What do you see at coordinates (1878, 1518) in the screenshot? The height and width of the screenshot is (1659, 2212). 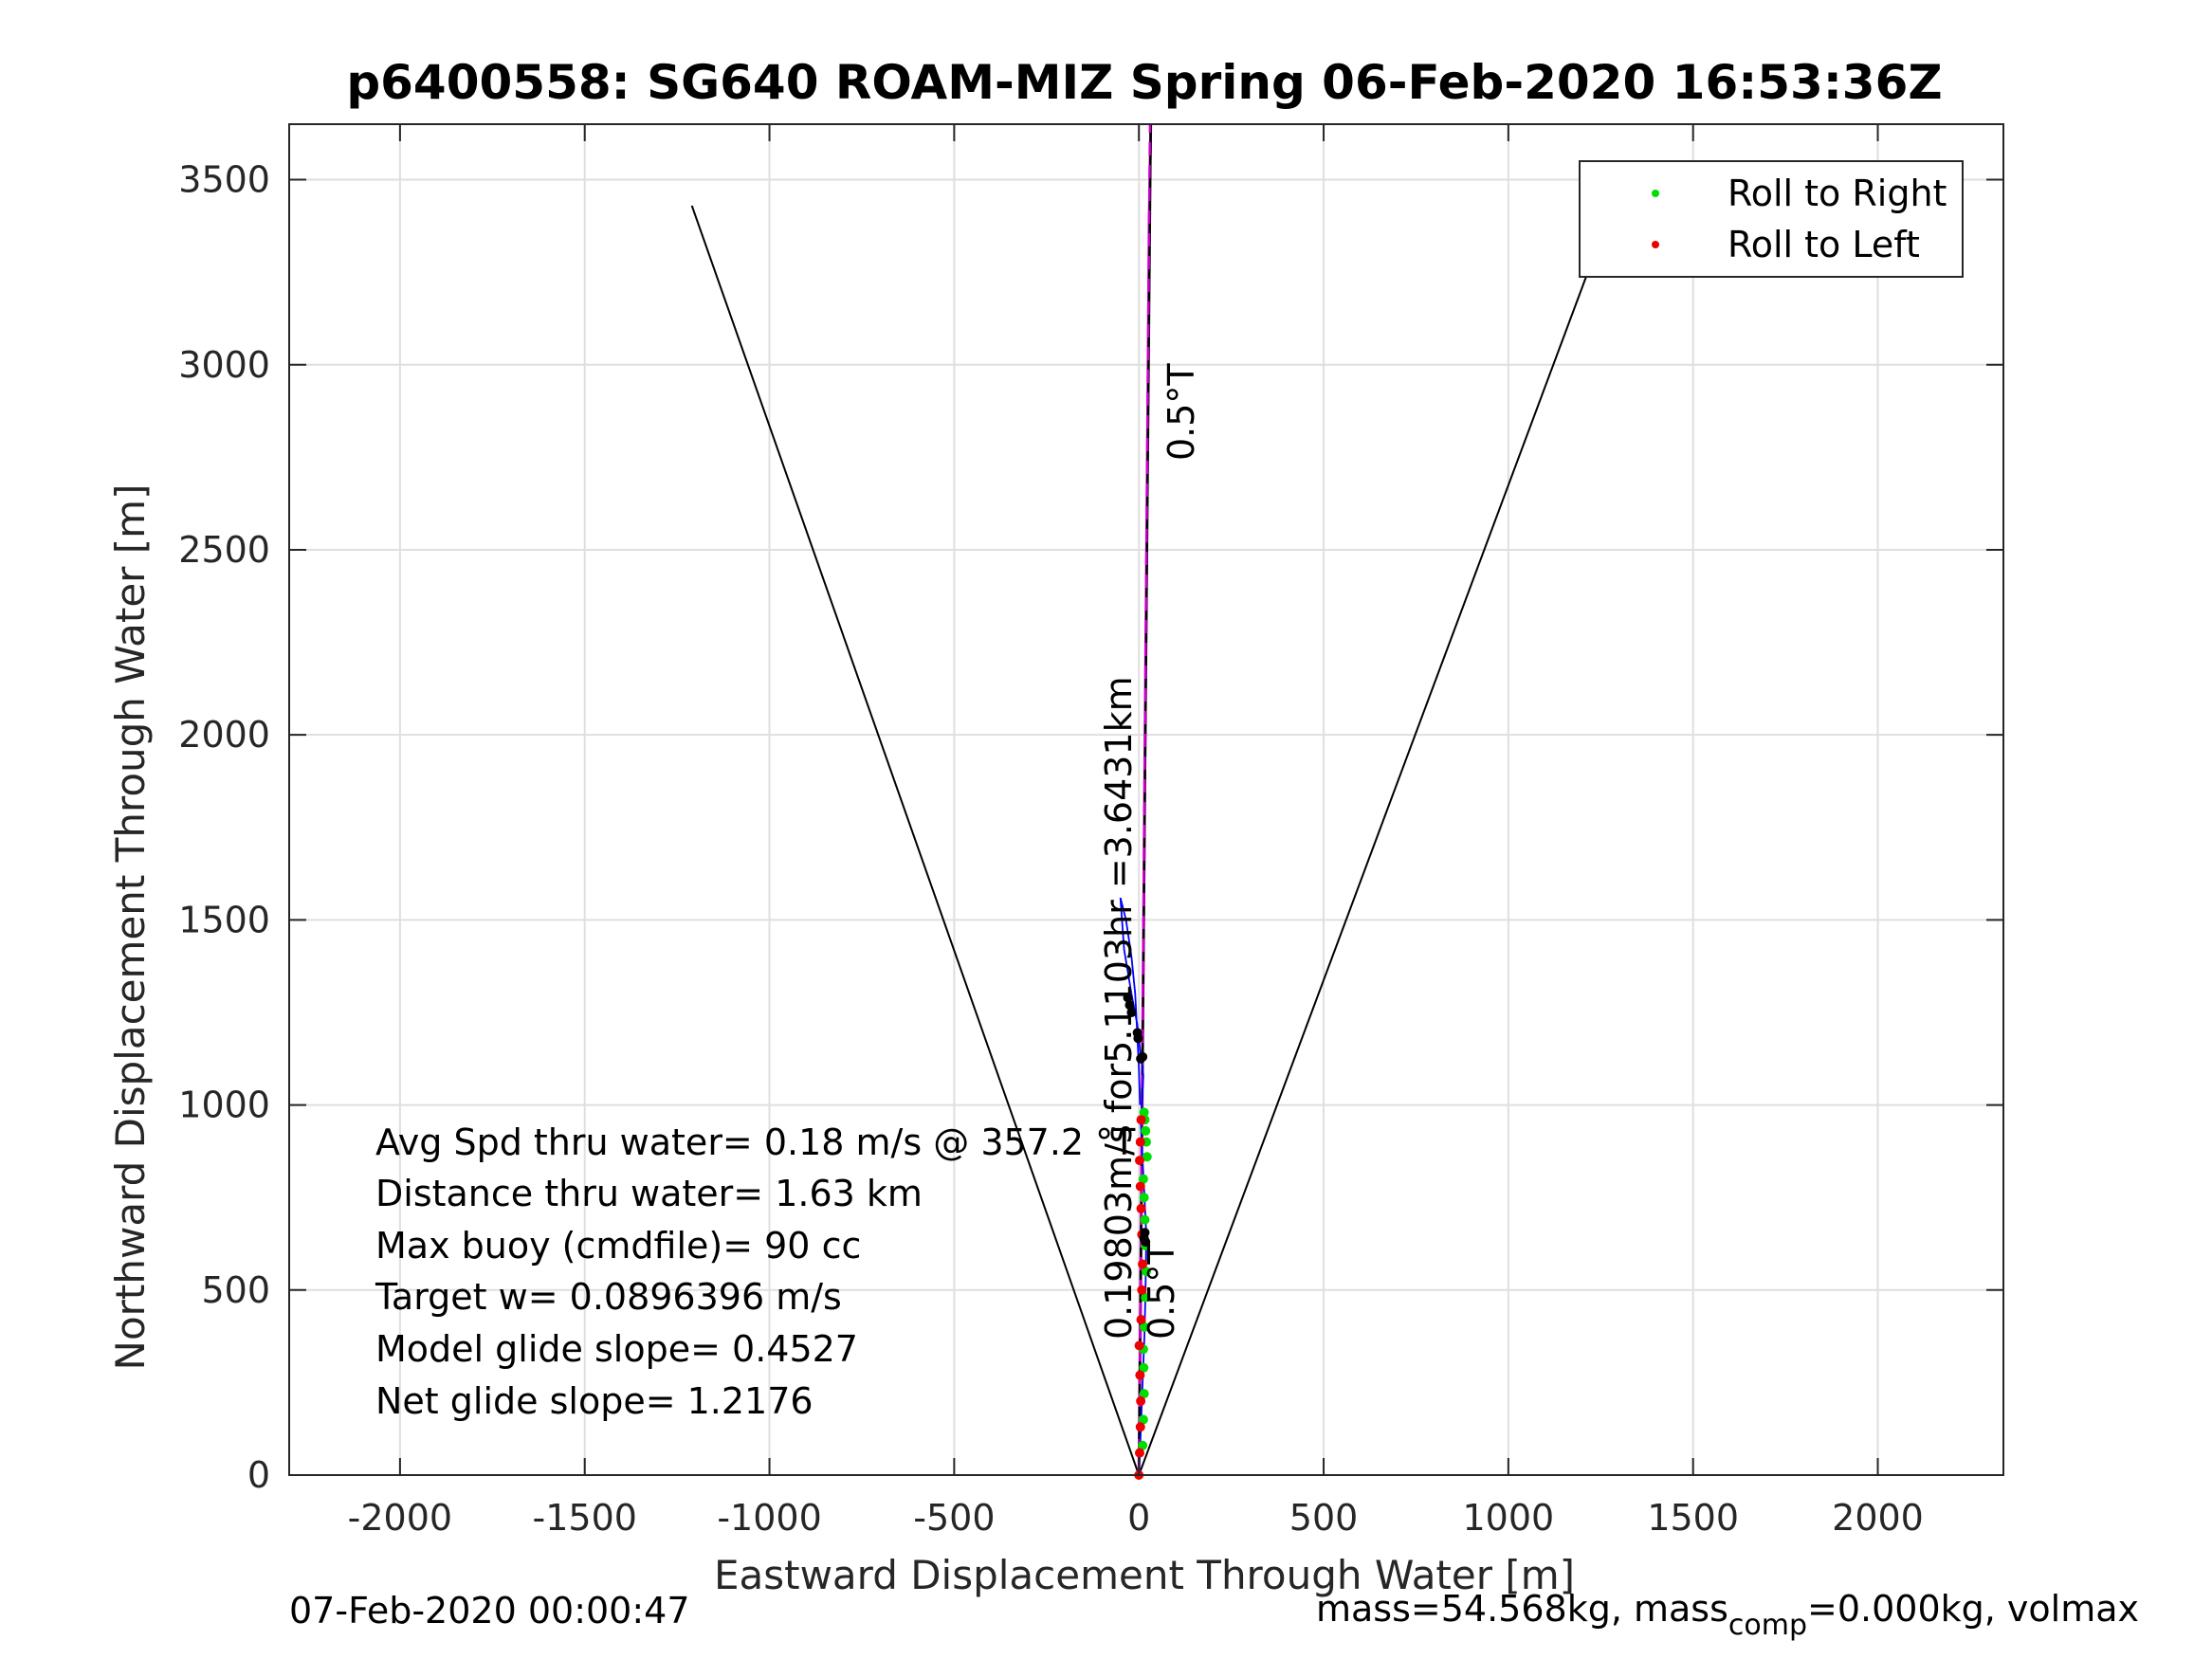 I see `x-tick-label: 2000` at bounding box center [1878, 1518].